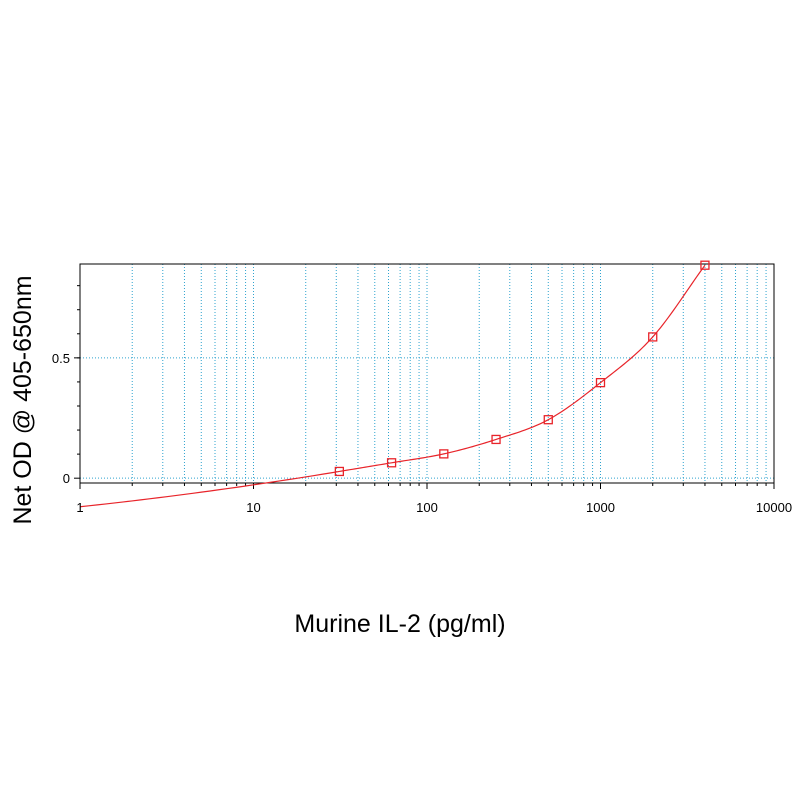 This screenshot has height=800, width=800. I want to click on x-axis-title: Murine IL-2 (pg/ml), so click(399, 624).